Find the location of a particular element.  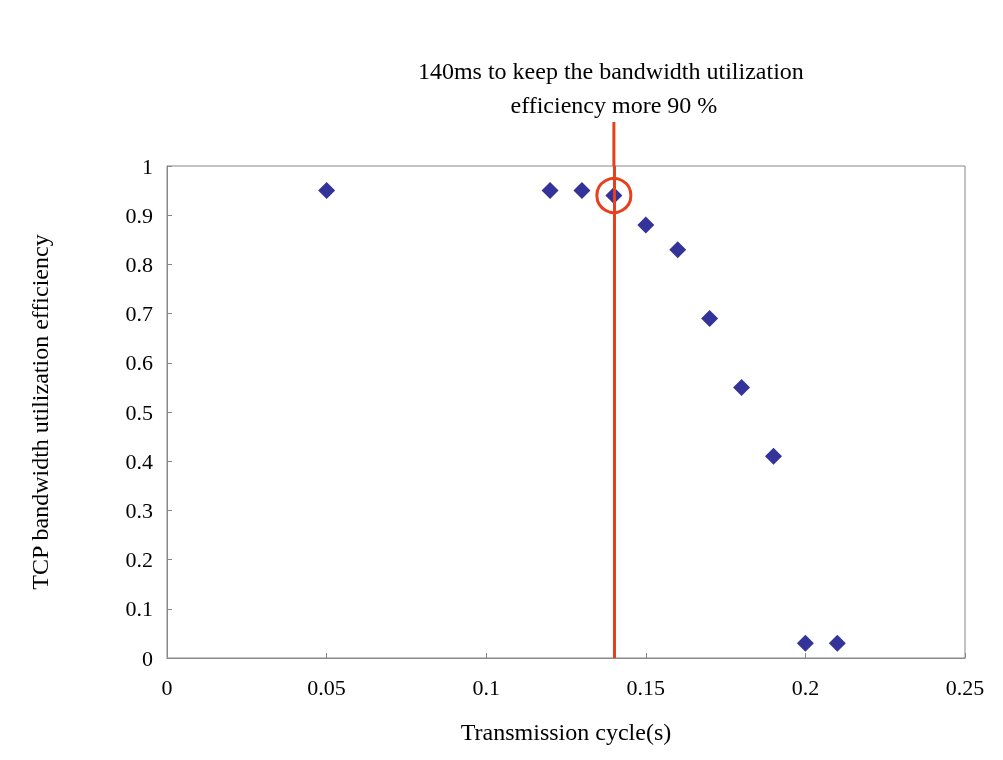

y-tick-label: 0.1 is located at coordinates (139, 609).